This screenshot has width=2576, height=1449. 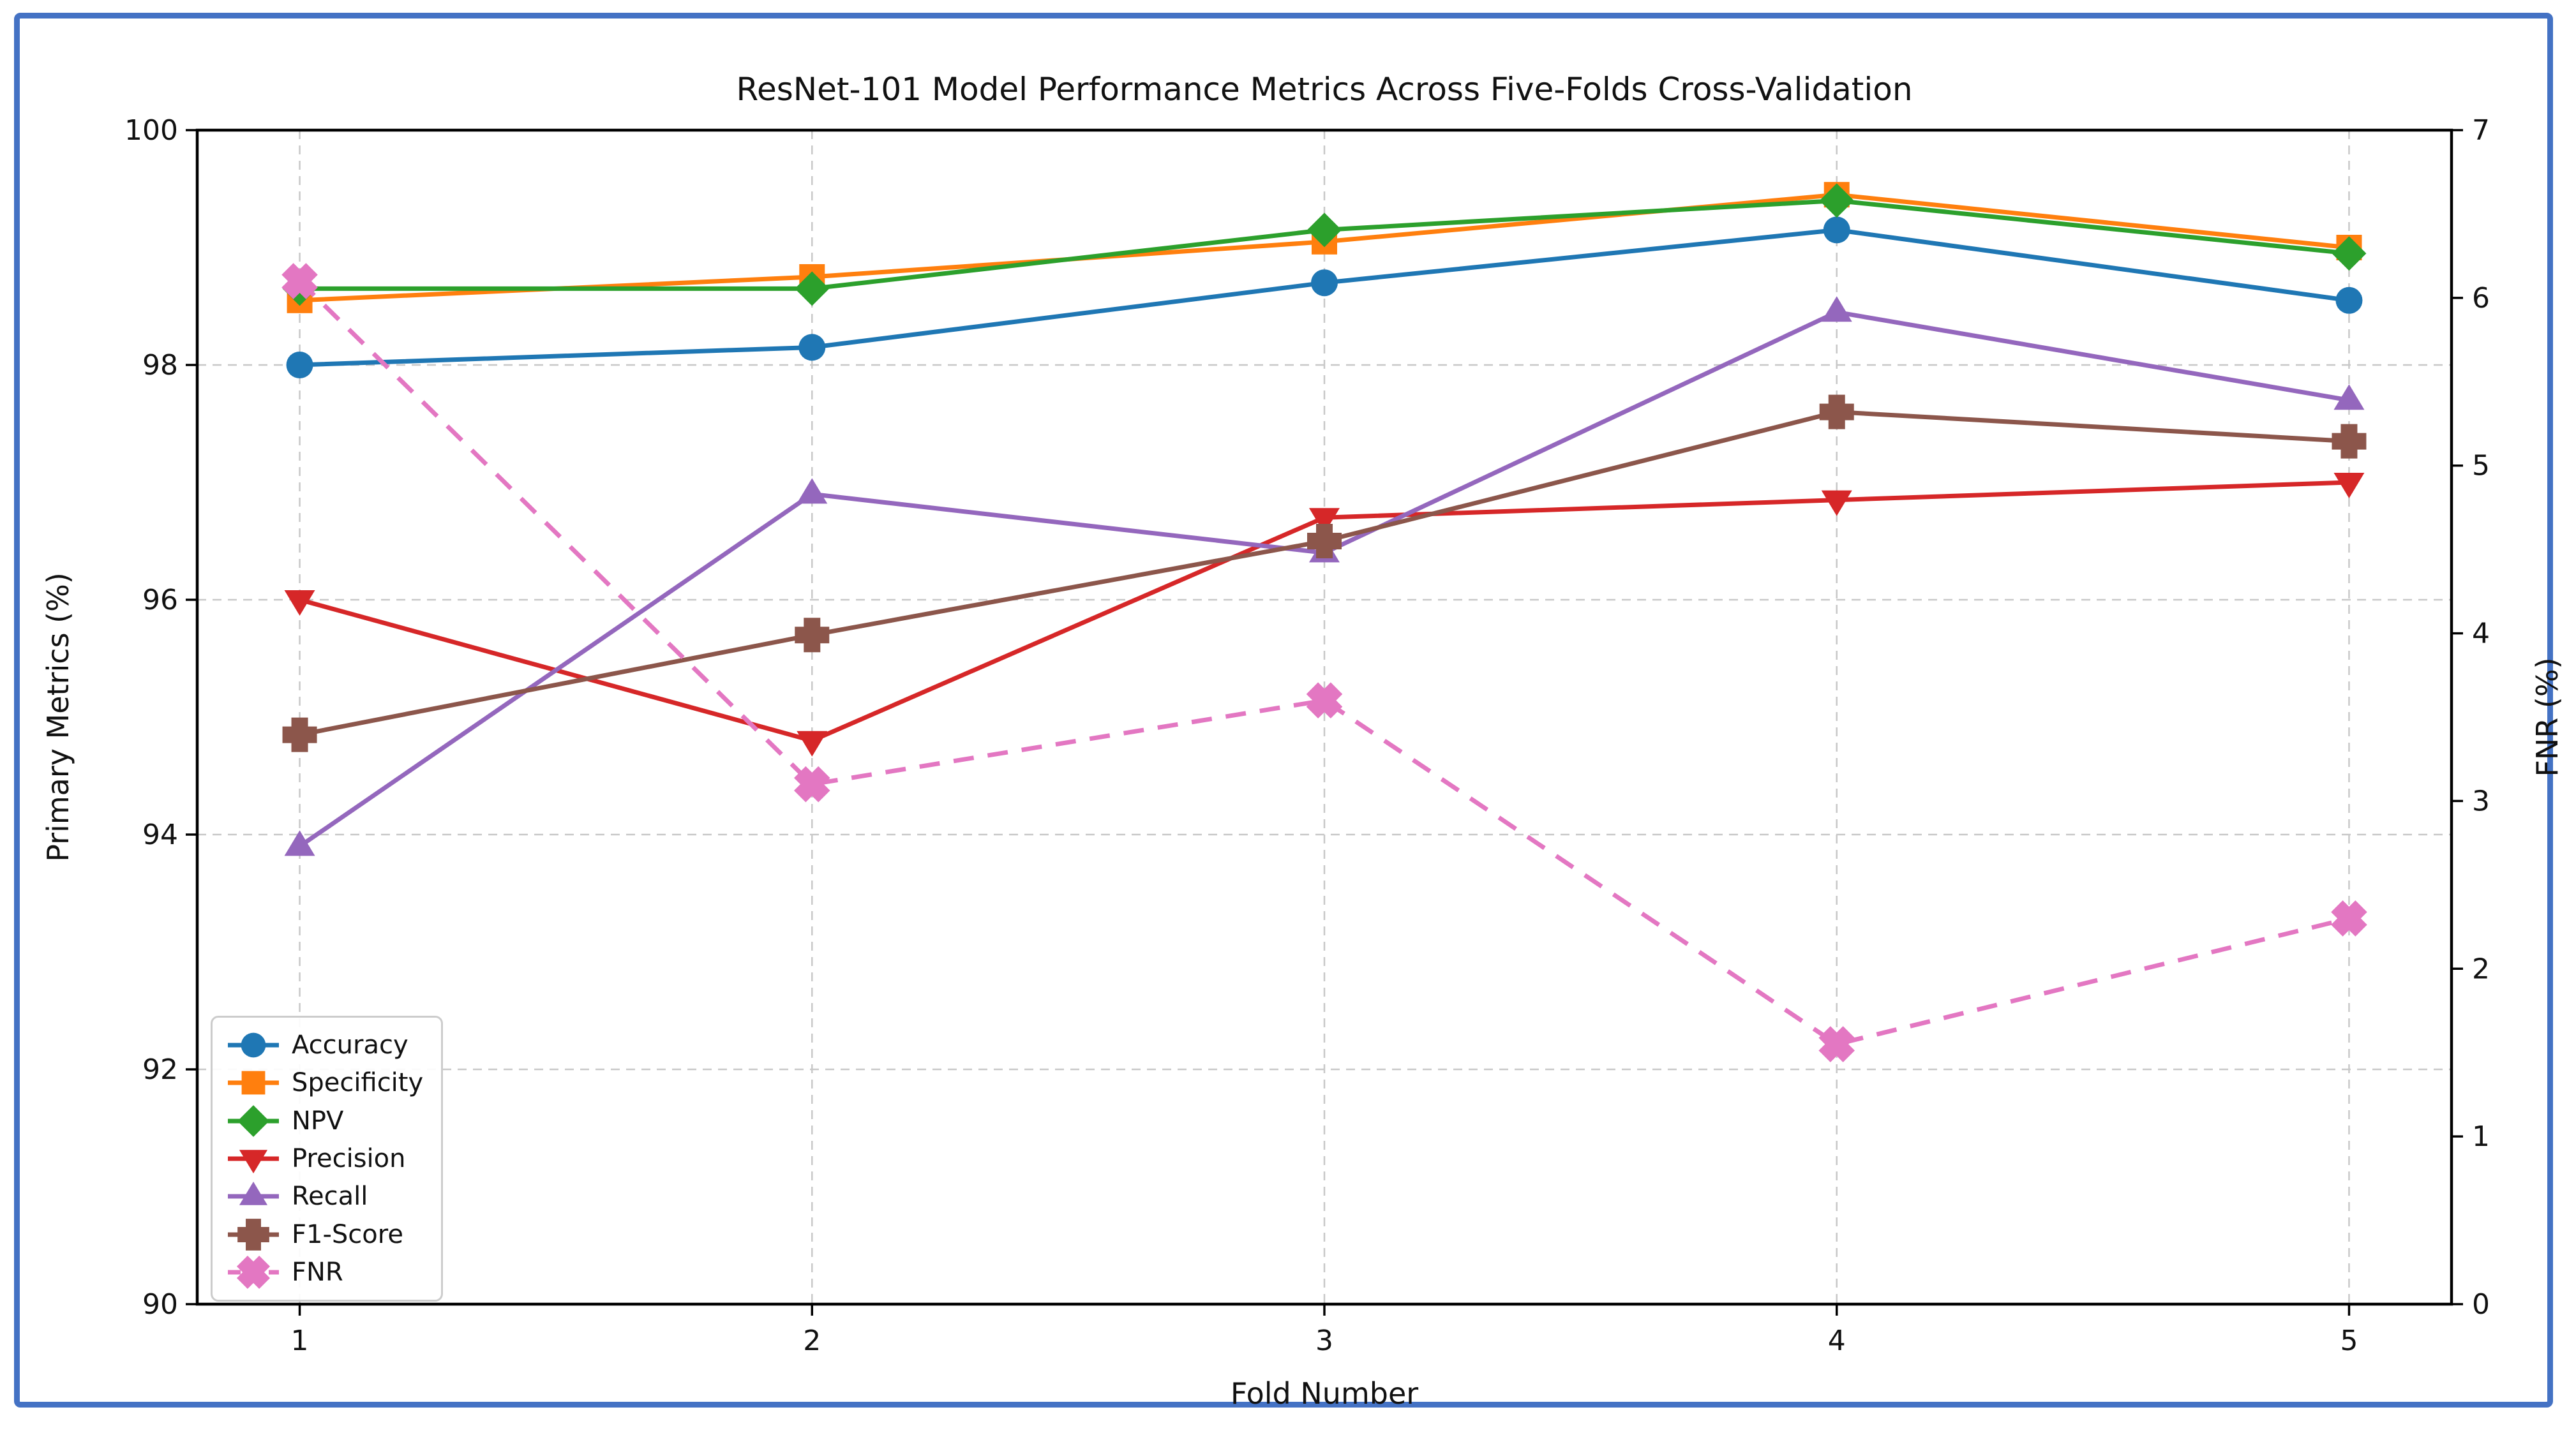 What do you see at coordinates (151, 130) in the screenshot?
I see `left-tick-label: 100` at bounding box center [151, 130].